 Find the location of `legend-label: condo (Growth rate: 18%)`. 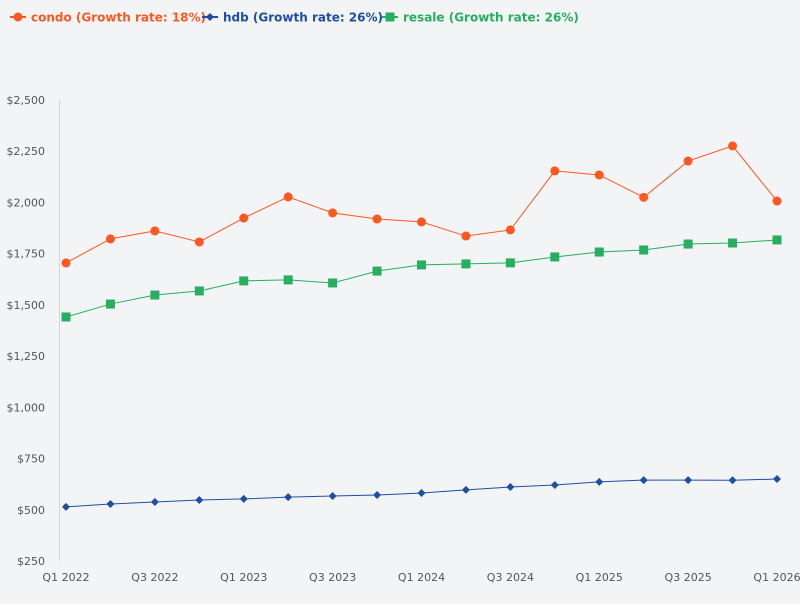

legend-label: condo (Growth rate: 18%) is located at coordinates (118, 18).